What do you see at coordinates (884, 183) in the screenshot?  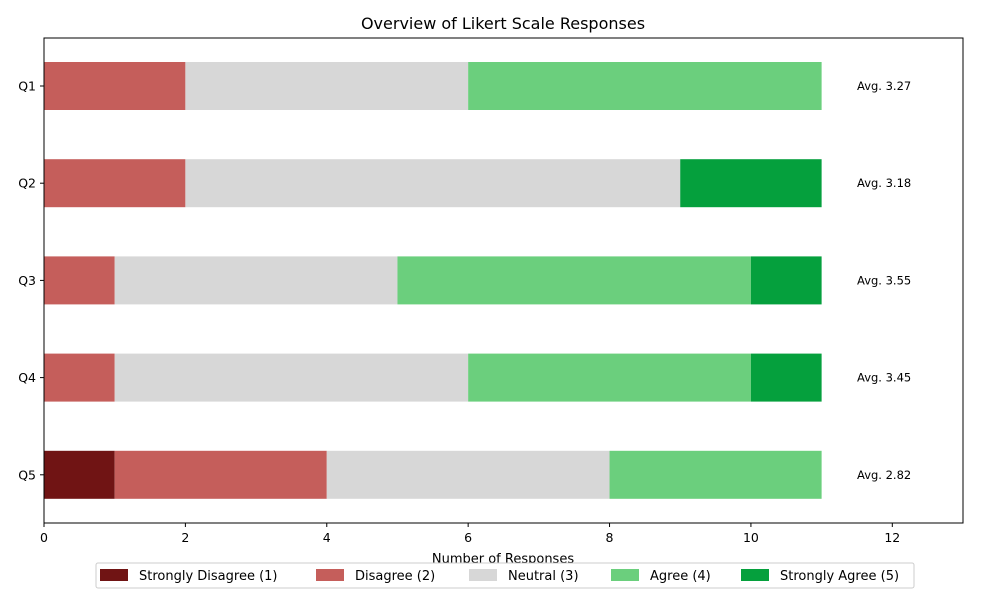 I see `average-label: Avg. 3.18` at bounding box center [884, 183].